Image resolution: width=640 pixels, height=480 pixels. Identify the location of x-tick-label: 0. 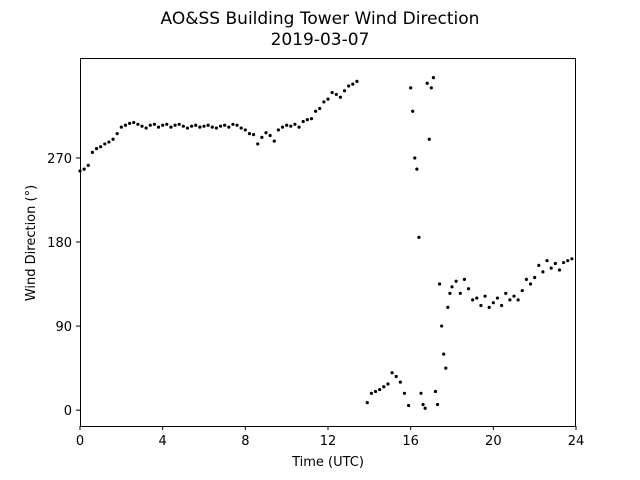
(80, 441).